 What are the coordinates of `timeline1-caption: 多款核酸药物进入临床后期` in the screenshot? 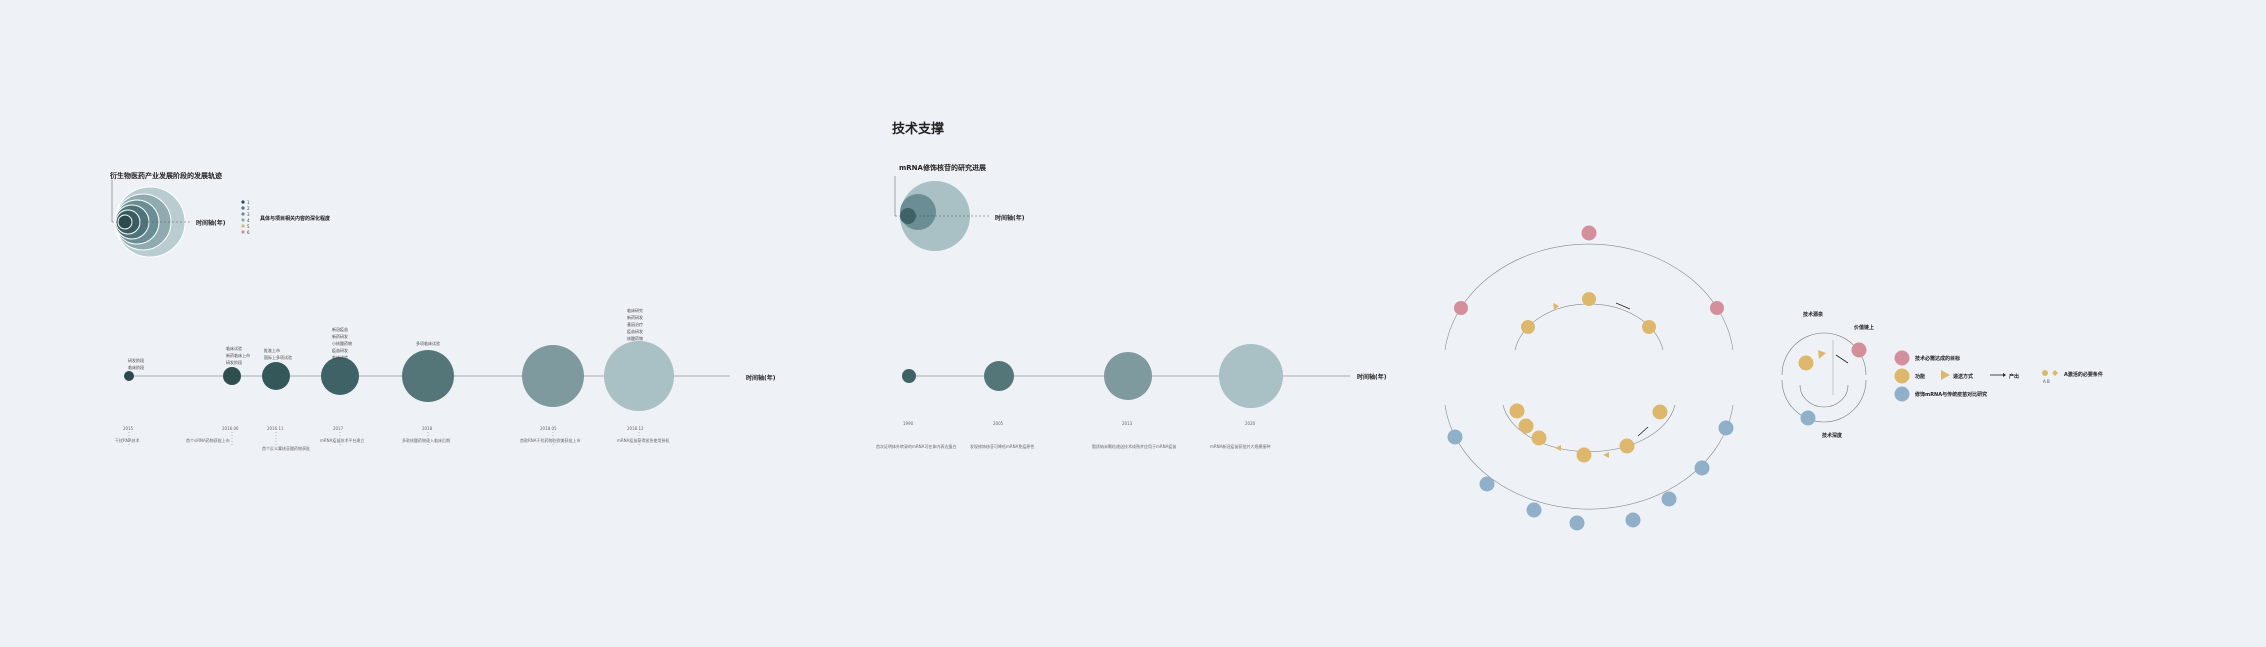 It's located at (426, 440).